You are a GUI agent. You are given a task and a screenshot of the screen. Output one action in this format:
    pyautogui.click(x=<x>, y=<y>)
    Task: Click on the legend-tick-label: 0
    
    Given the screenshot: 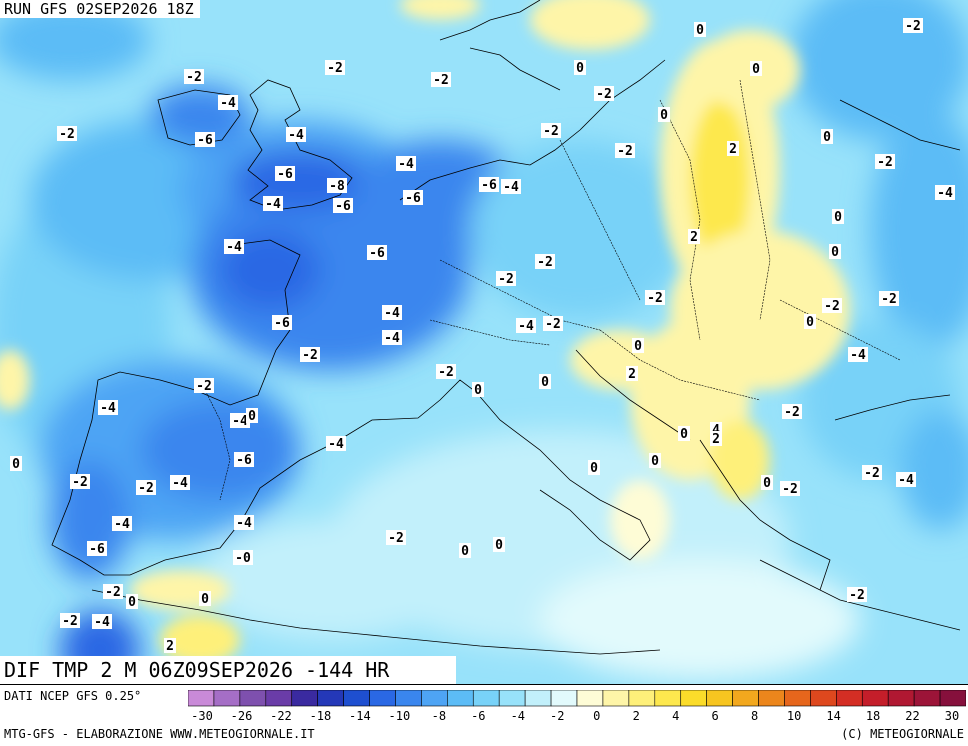 What is the action you would take?
    pyautogui.click(x=596, y=715)
    